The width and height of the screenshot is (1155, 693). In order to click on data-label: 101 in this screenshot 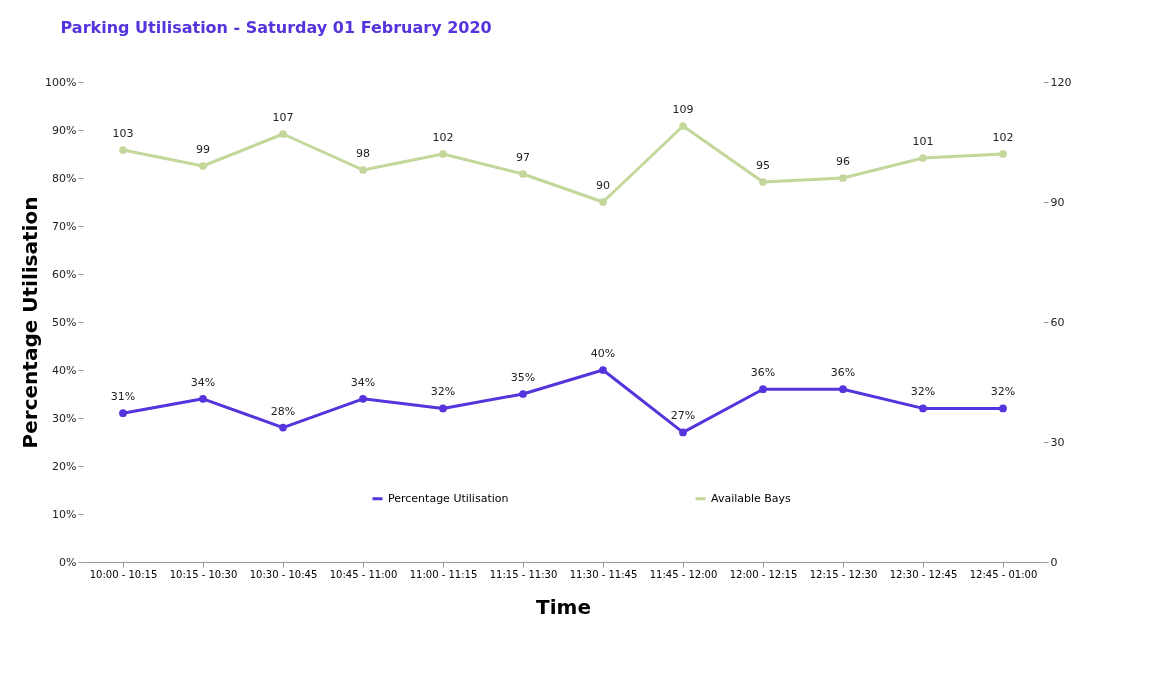, I will do `click(923, 141)`.